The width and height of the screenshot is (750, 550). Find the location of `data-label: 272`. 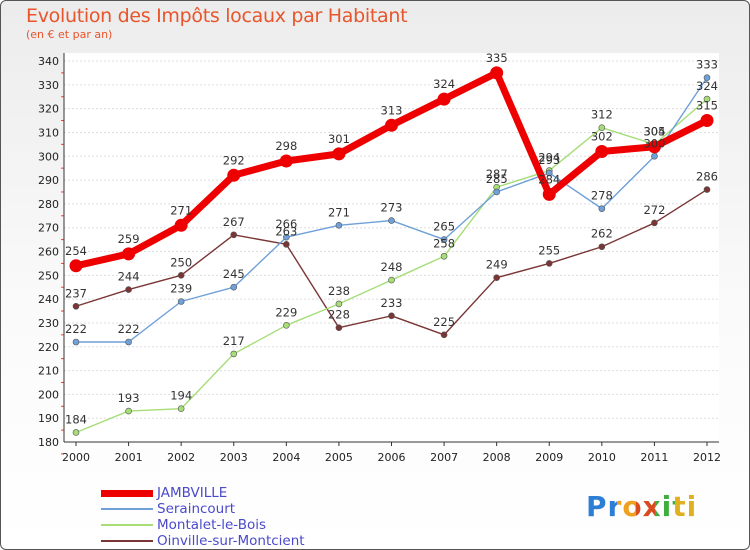

data-label: 272 is located at coordinates (654, 210).